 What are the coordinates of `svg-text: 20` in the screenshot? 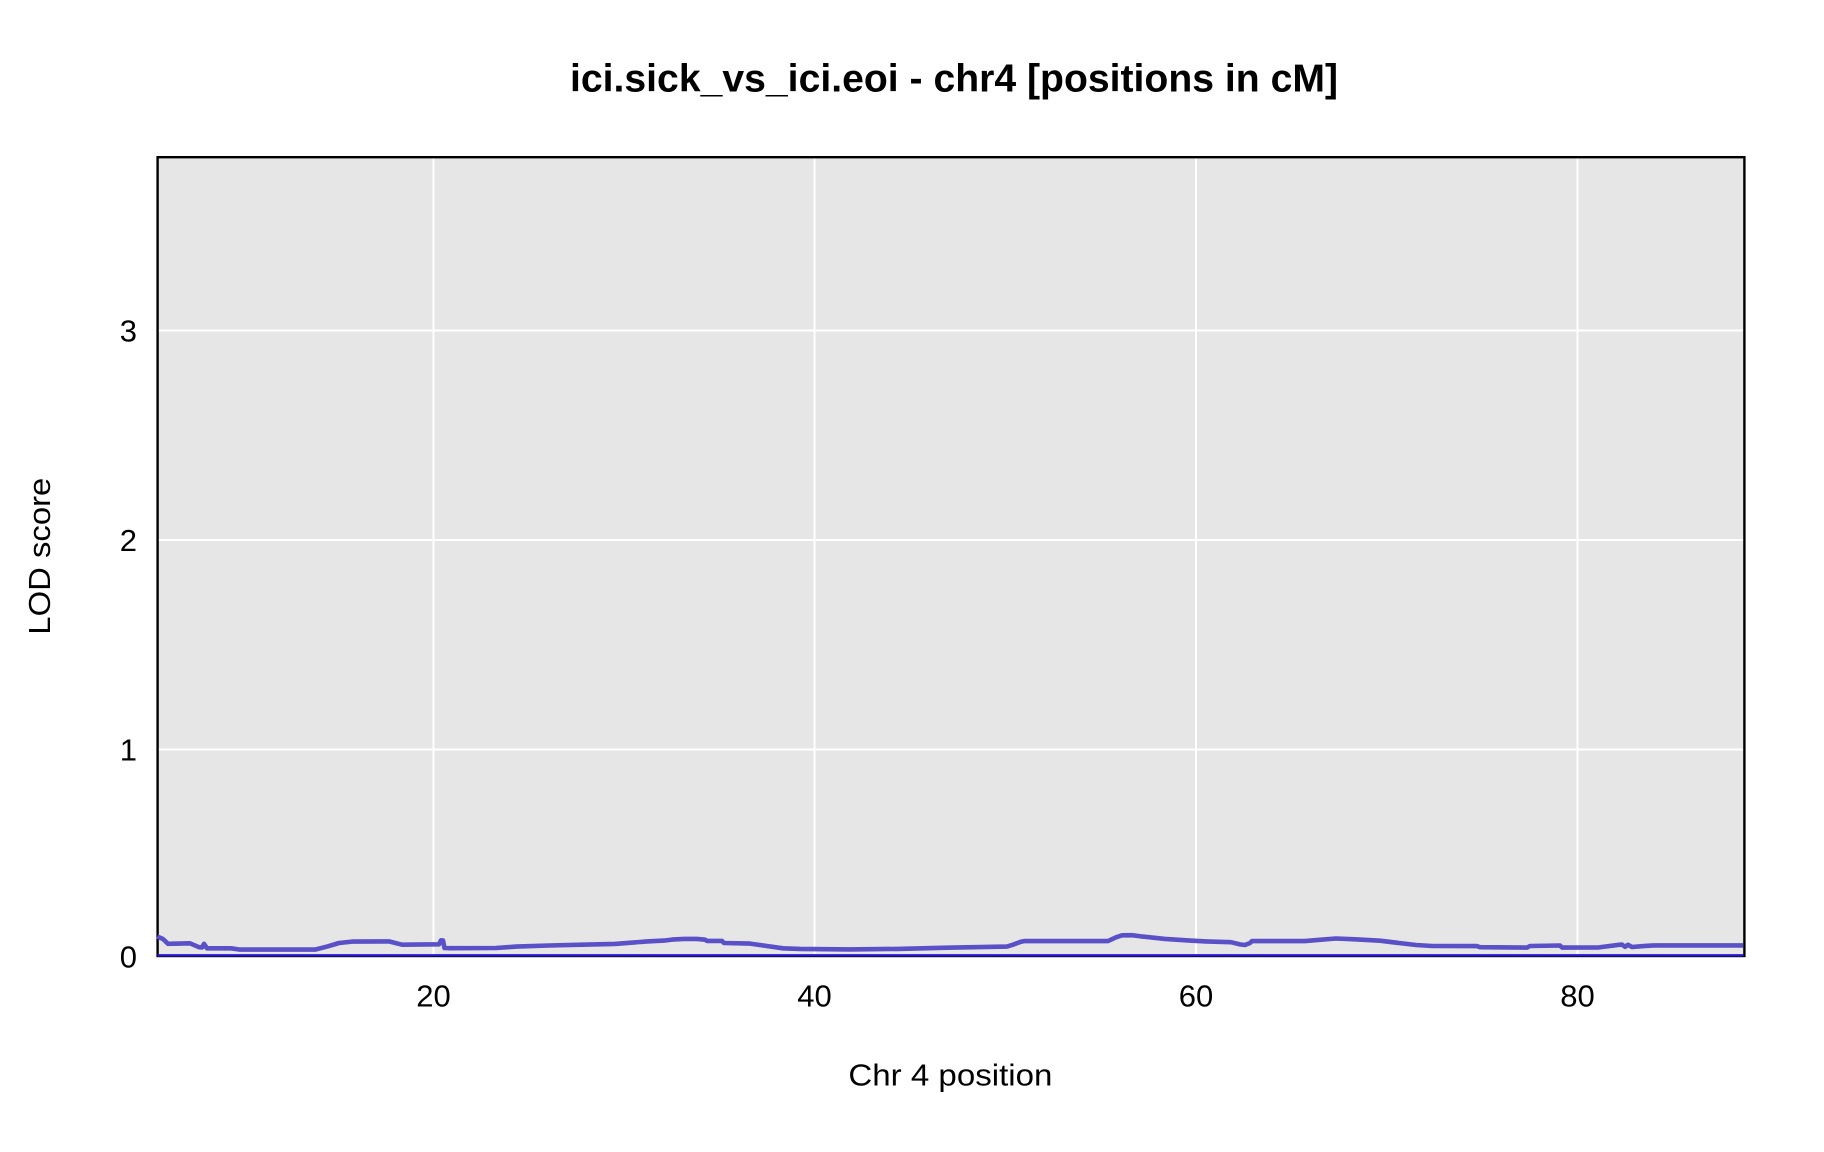 It's located at (433, 995).